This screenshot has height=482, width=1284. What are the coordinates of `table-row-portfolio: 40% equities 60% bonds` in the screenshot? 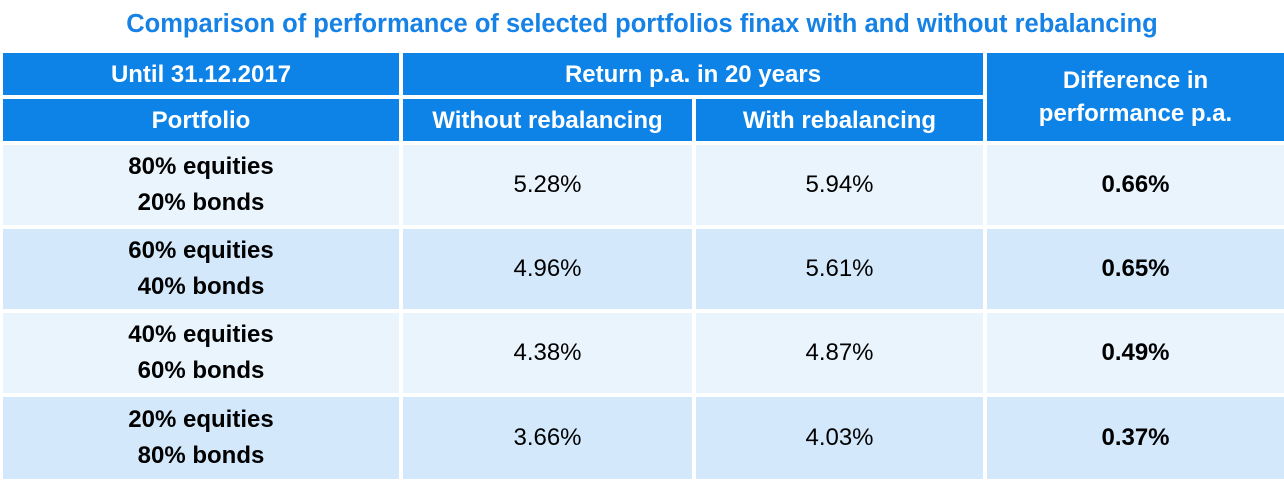 It's located at (201, 353).